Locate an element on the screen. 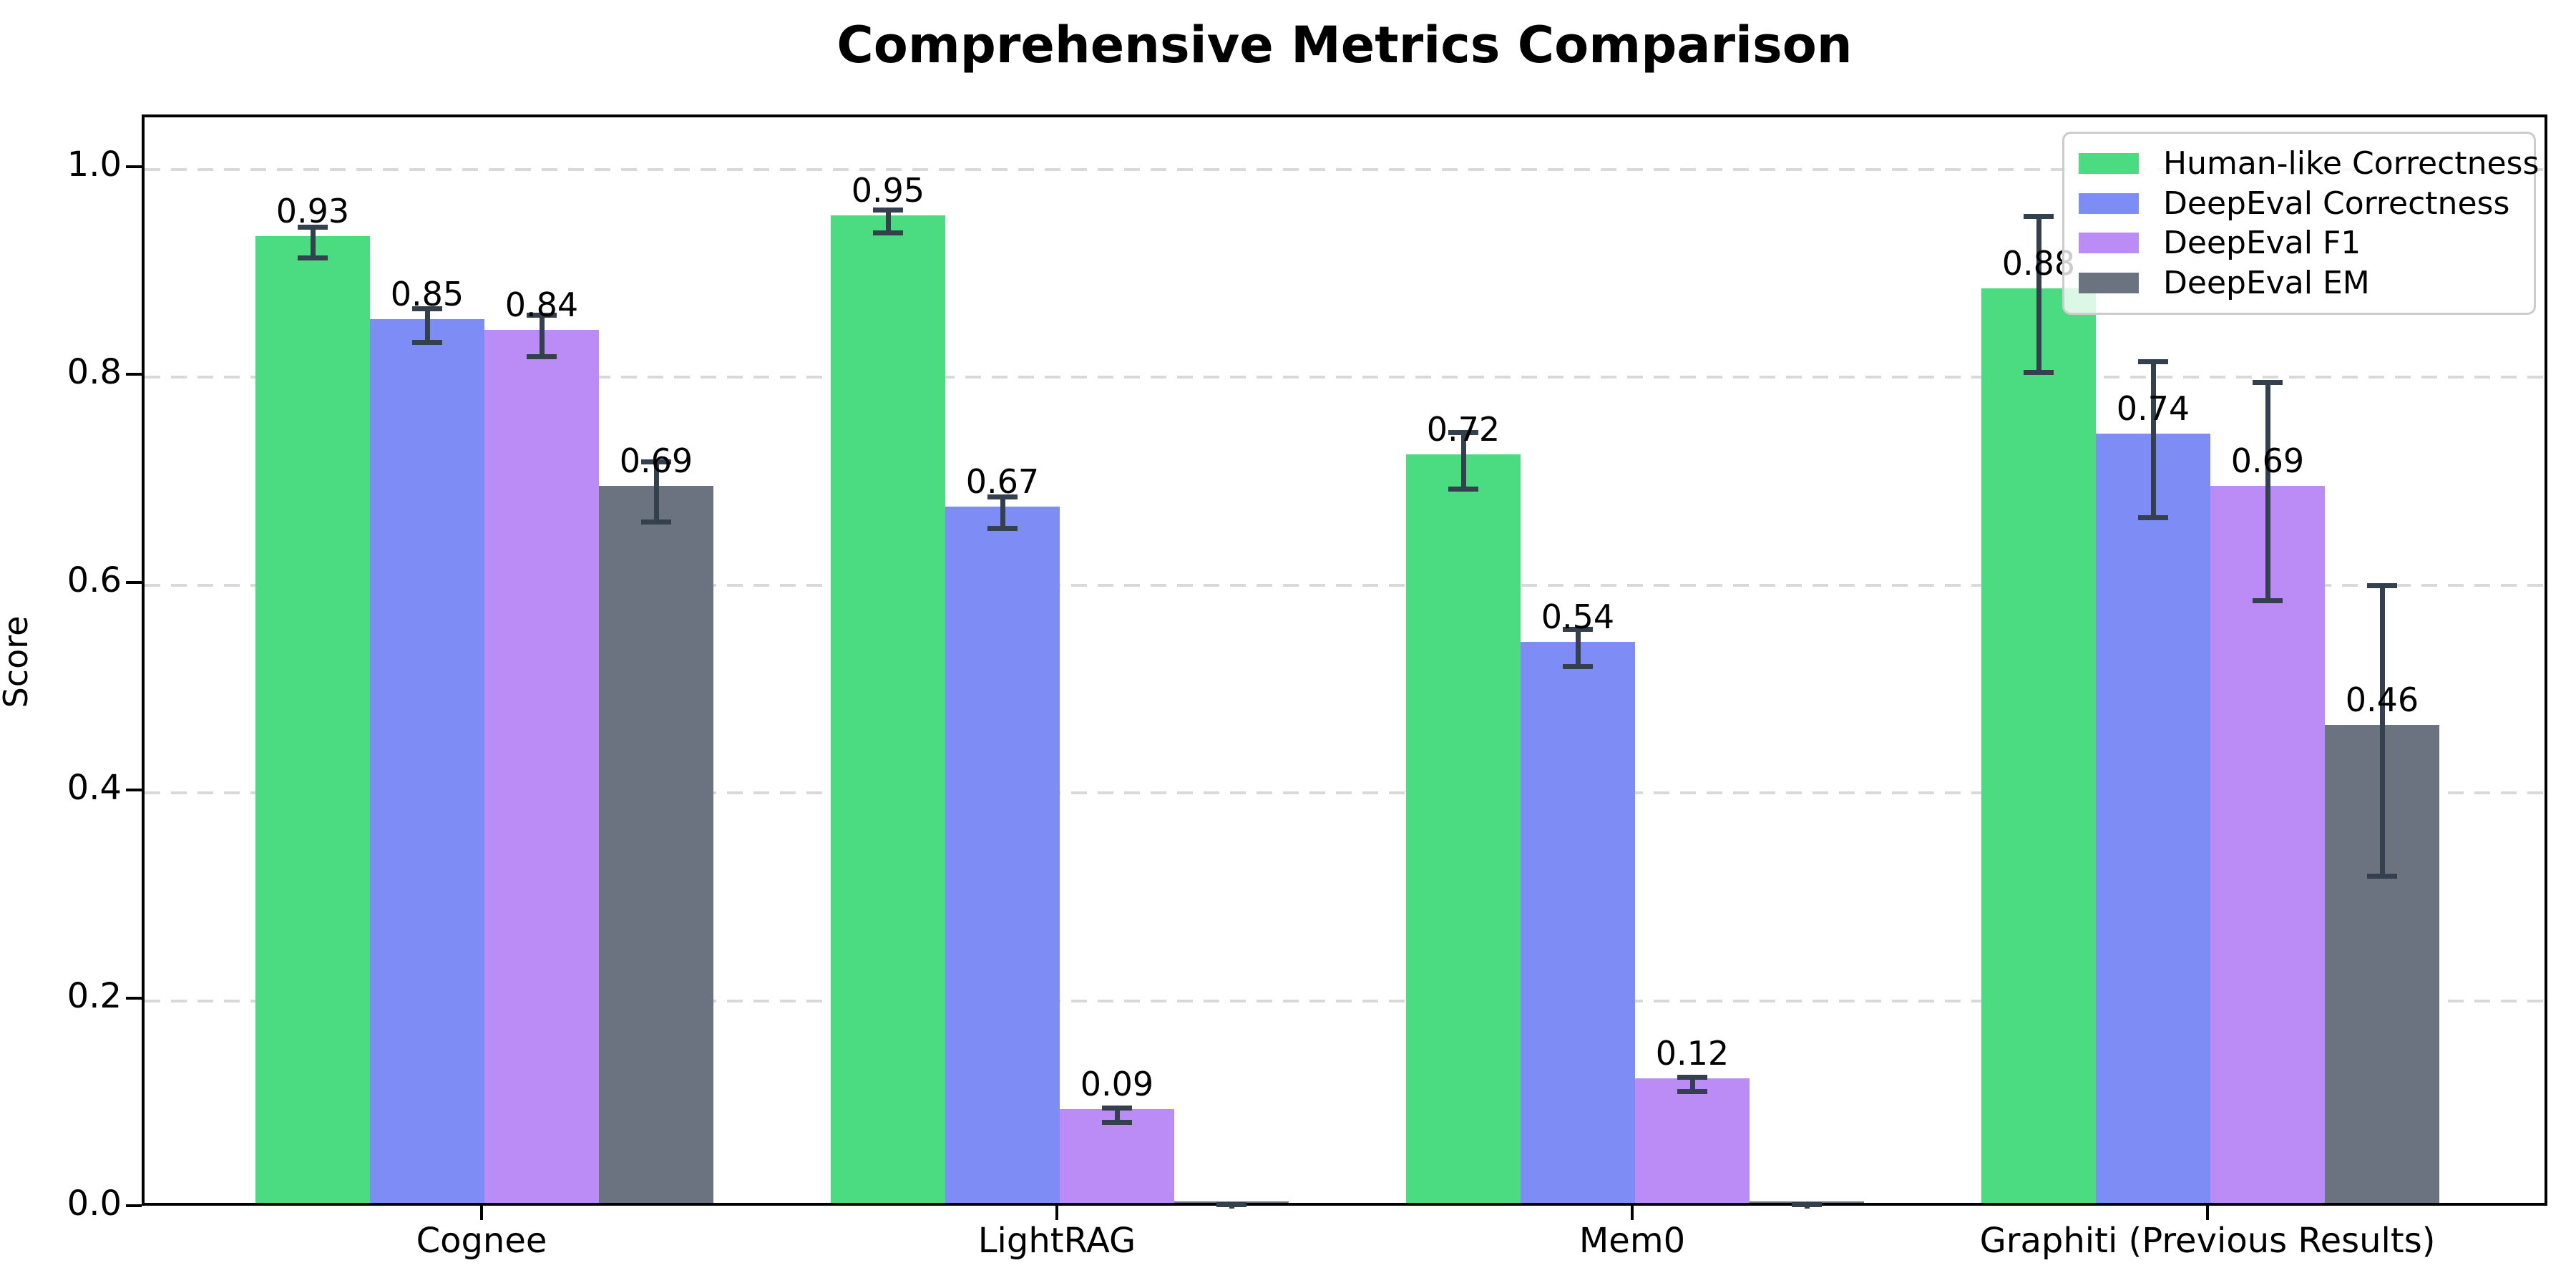  bar-value-label: 0.95 is located at coordinates (888, 190).